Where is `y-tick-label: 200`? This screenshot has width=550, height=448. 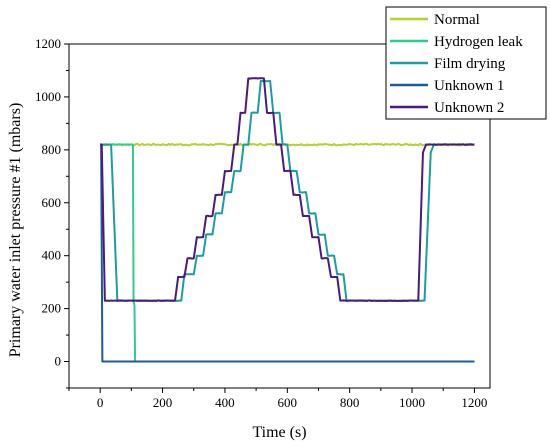 y-tick-label: 200 is located at coordinates (52, 308).